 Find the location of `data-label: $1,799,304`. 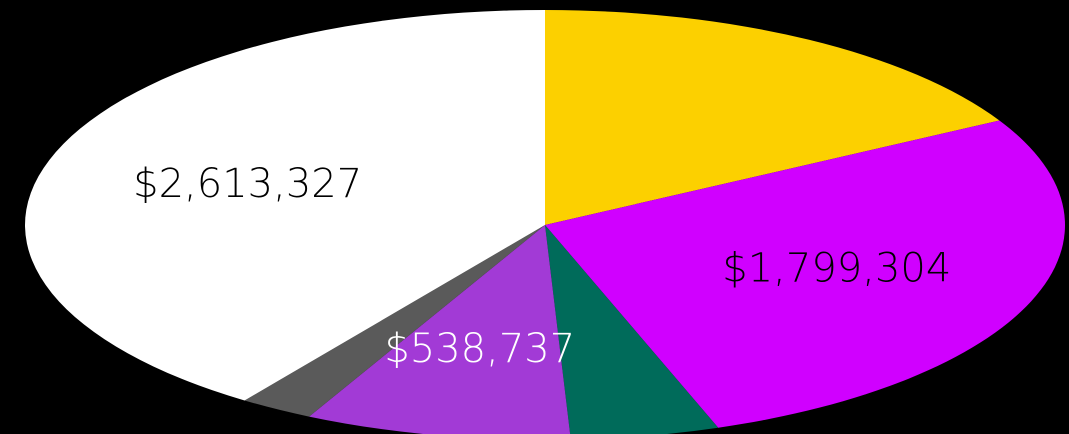

data-label: $1,799,304 is located at coordinates (836, 269).